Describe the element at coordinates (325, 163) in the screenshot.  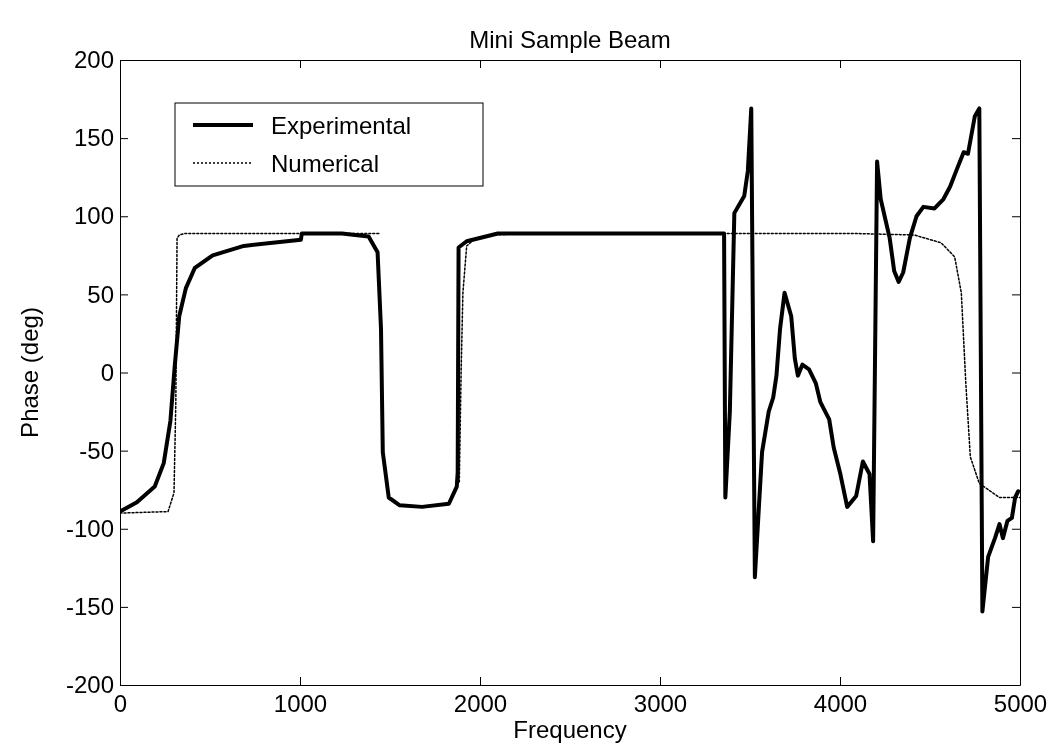
I see `legend-label: Numerical` at that location.